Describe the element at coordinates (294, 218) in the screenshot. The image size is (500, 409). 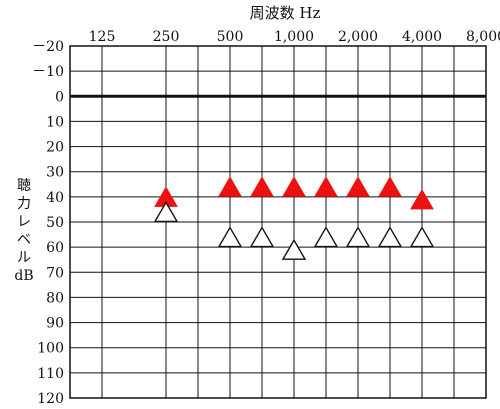
I see `data-markers` at that location.